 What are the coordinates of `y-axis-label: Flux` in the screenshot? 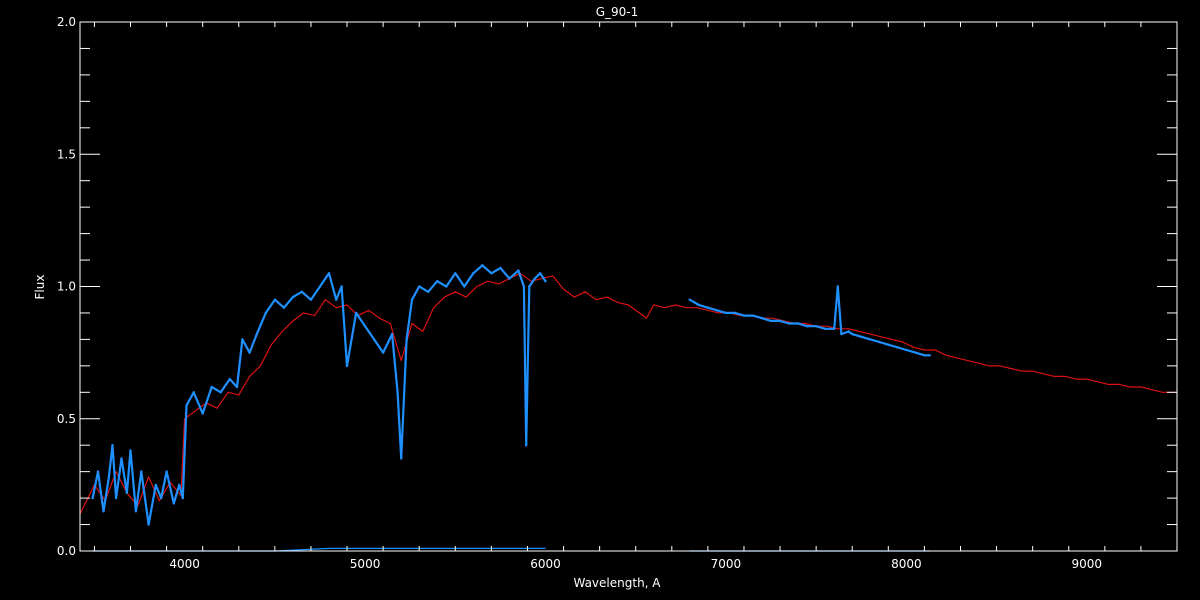 It's located at (40, 287).